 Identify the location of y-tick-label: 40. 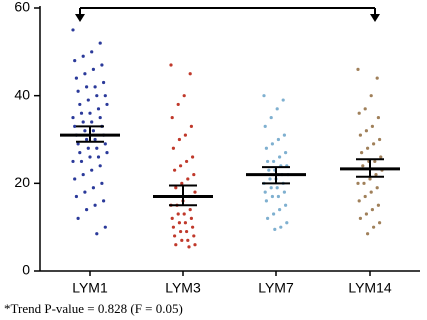
(22, 94).